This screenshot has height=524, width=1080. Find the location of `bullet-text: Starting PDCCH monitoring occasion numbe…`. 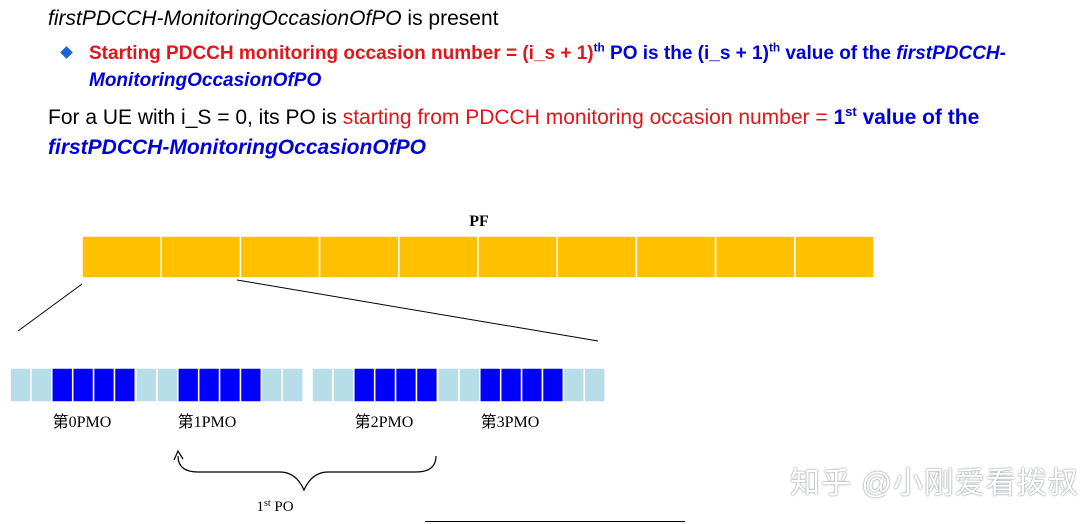

bullet-text: Starting PDCCH monitoring occasion numbe… is located at coordinates (575, 67).